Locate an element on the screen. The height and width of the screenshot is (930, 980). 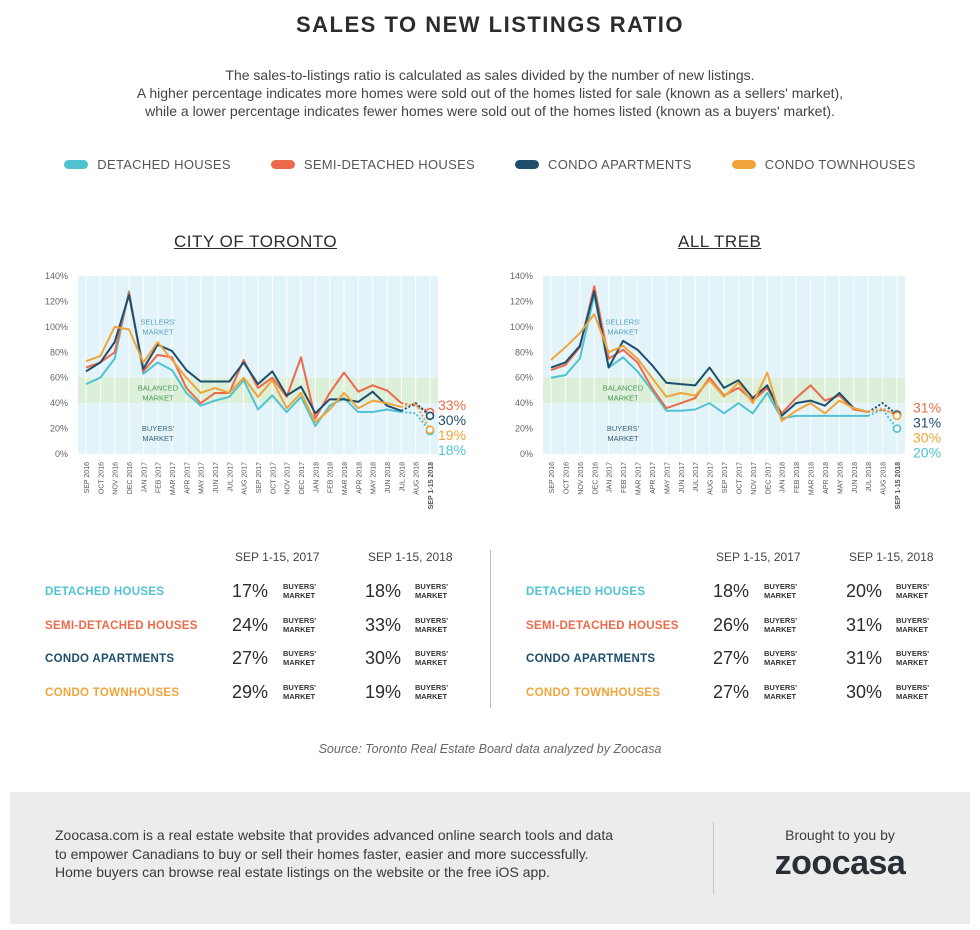
x-tick-label: OCT 2017 is located at coordinates (739, 478).